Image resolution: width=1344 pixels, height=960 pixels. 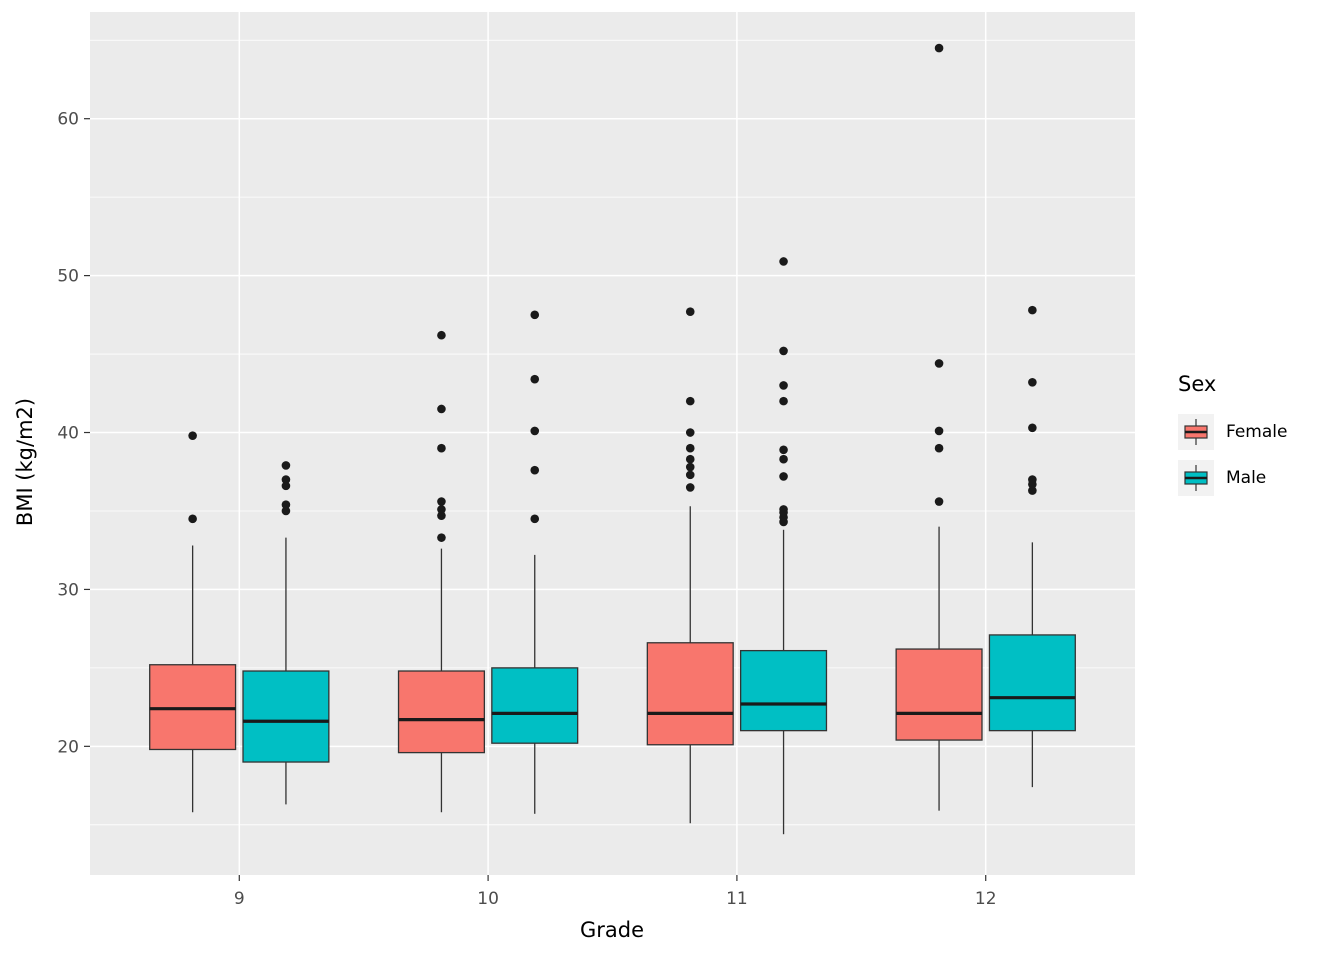 I want to click on legend-entry-male: Male, so click(x=1232, y=478).